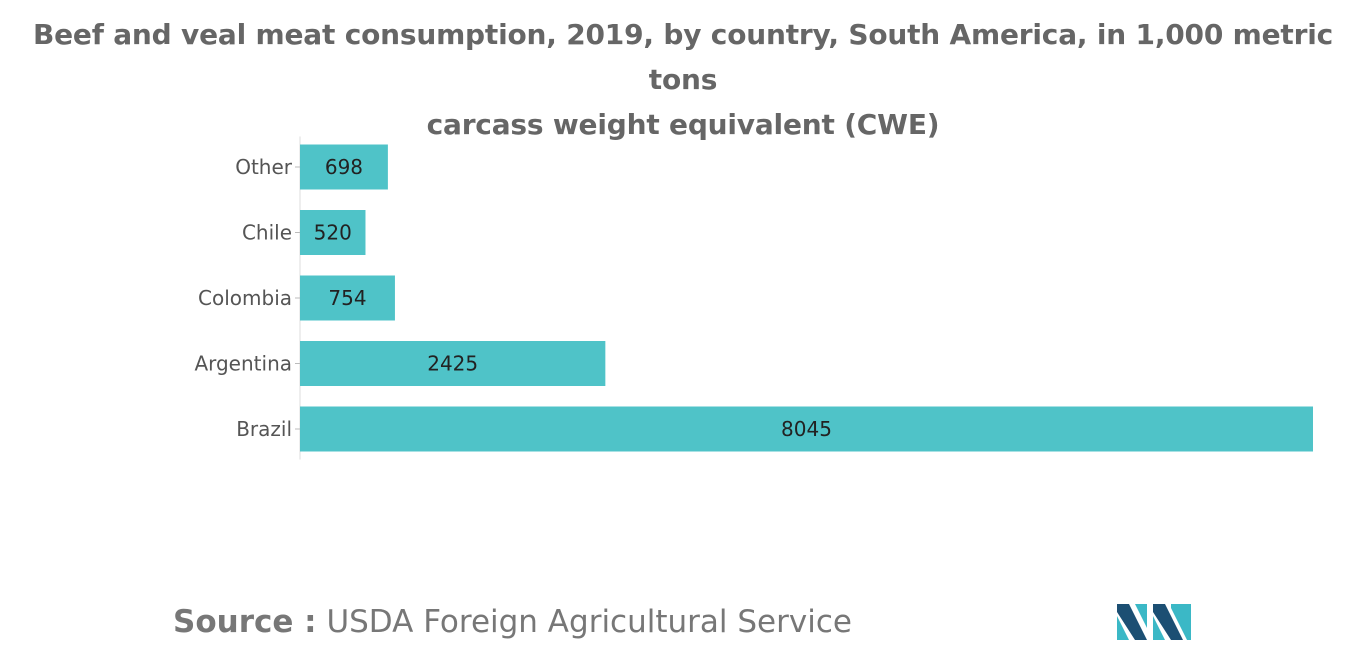  I want to click on y-tick-label-colombia: Colombia, so click(245, 298).